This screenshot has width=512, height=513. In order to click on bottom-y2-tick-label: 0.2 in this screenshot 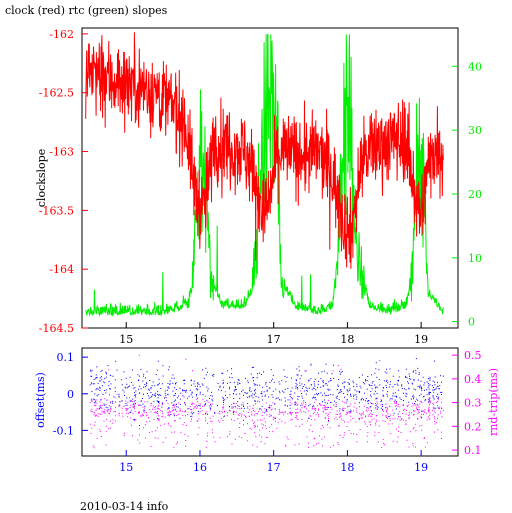, I will do `click(473, 426)`.